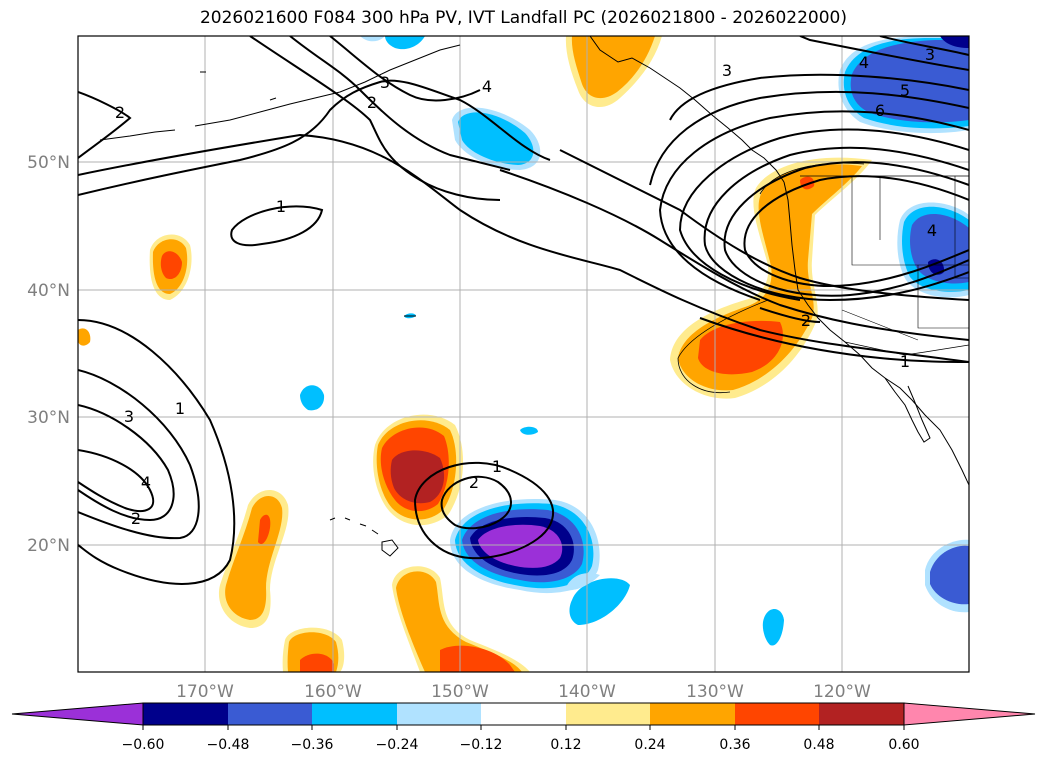 Image resolution: width=1047 pixels, height=765 pixels. Describe the element at coordinates (171, 265) in the screenshot. I see `anomaly-west-blob-red` at that location.